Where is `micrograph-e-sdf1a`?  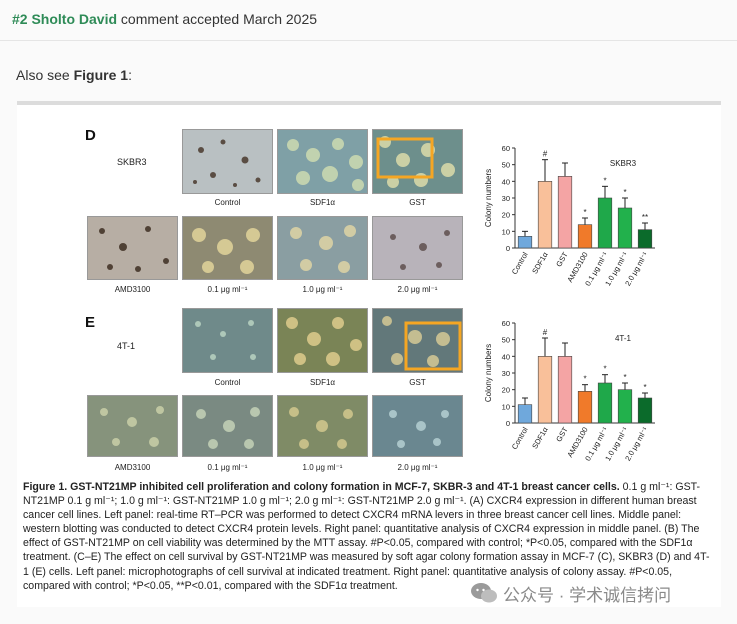
micrograph-e-sdf1a is located at coordinates (322, 340).